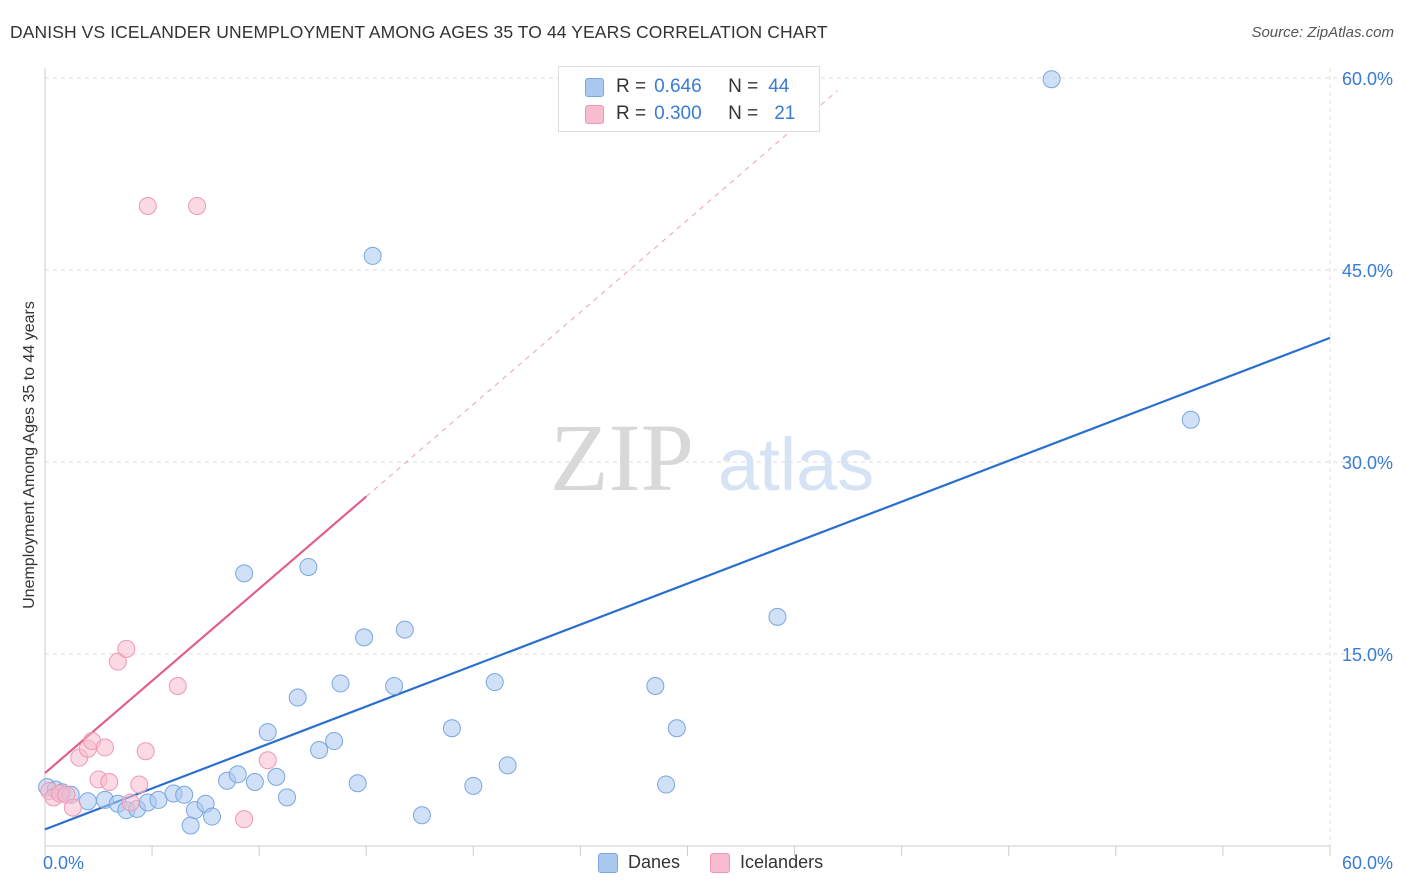  Describe the element at coordinates (743, 113) in the screenshot. I see `icelanders-n-label: N =` at that location.